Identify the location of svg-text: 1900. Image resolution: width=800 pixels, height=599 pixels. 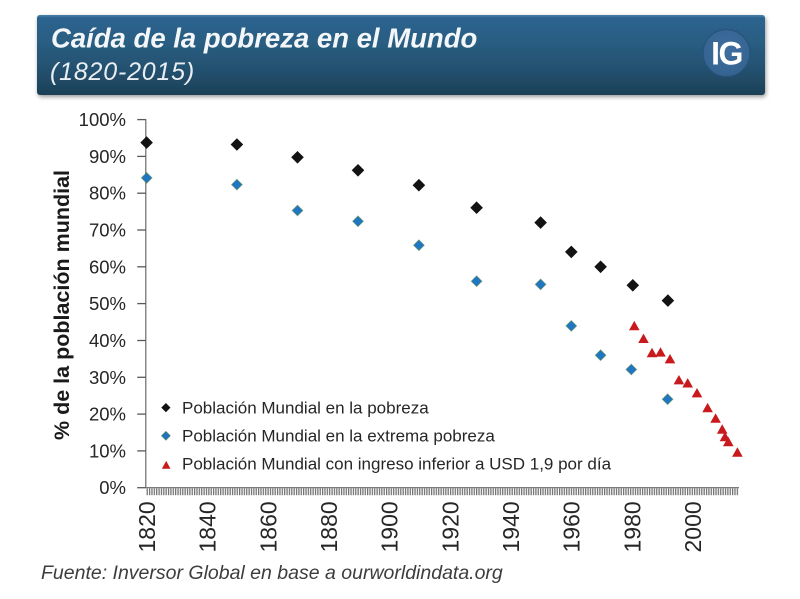
(390, 526).